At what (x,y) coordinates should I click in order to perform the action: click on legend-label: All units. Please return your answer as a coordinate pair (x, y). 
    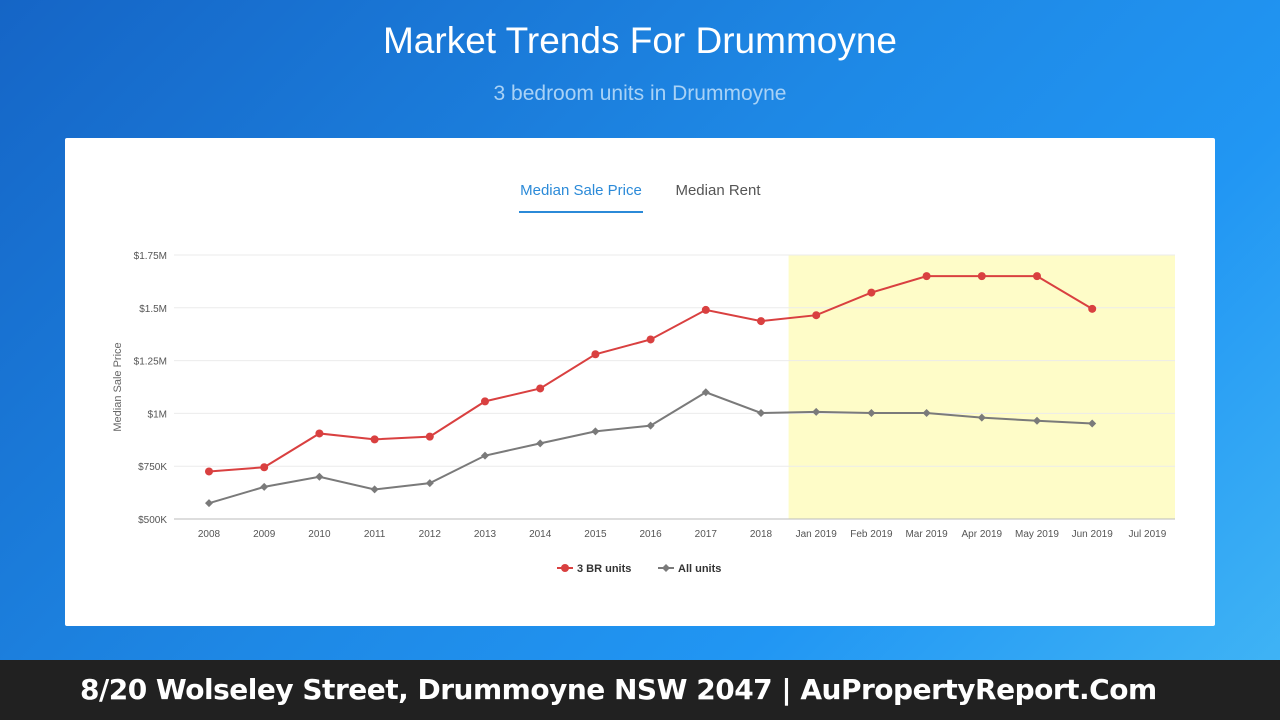
    Looking at the image, I should click on (699, 569).